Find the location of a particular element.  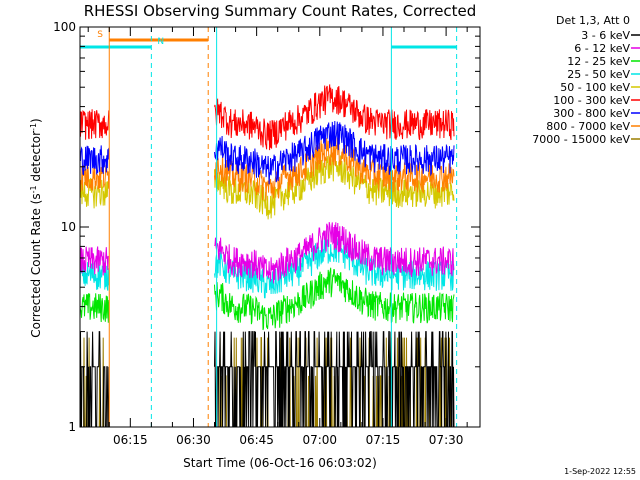

legend-entry-8: 7000 - 15000 keV is located at coordinates (581, 139).